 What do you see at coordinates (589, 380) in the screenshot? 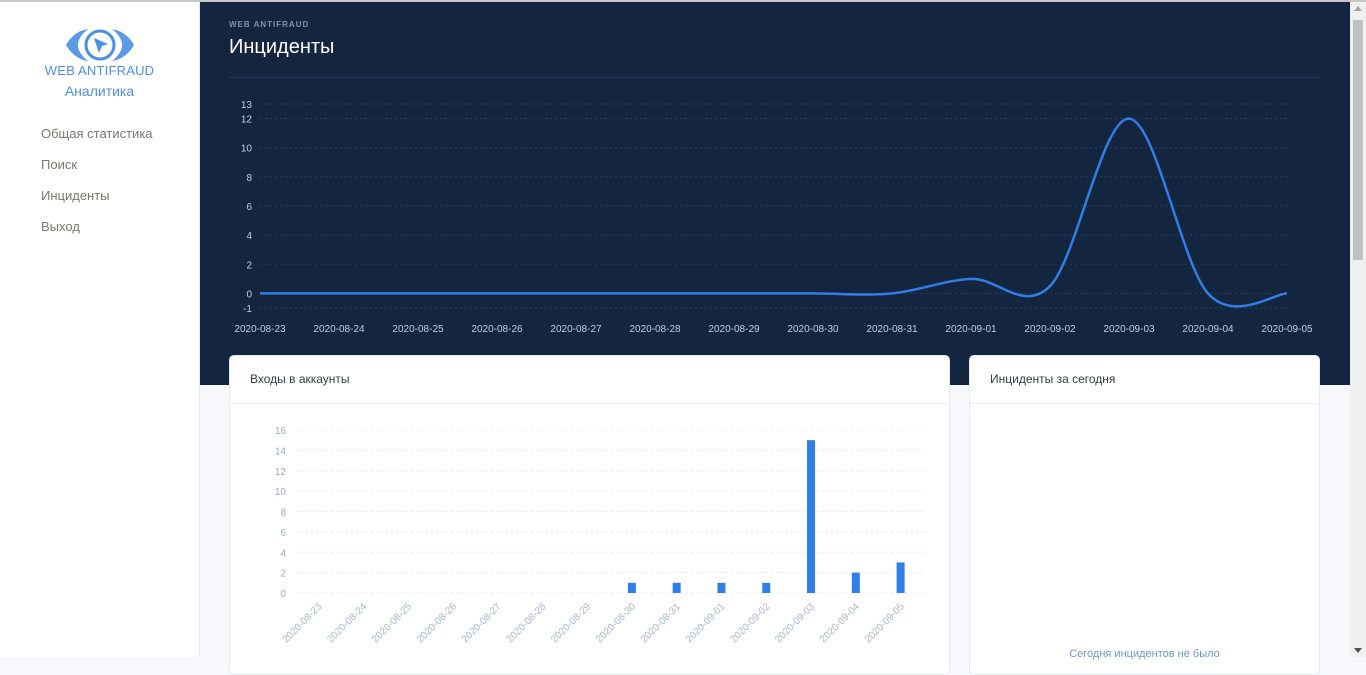
I see `logins-card-title: Входы в аккаунты` at bounding box center [589, 380].